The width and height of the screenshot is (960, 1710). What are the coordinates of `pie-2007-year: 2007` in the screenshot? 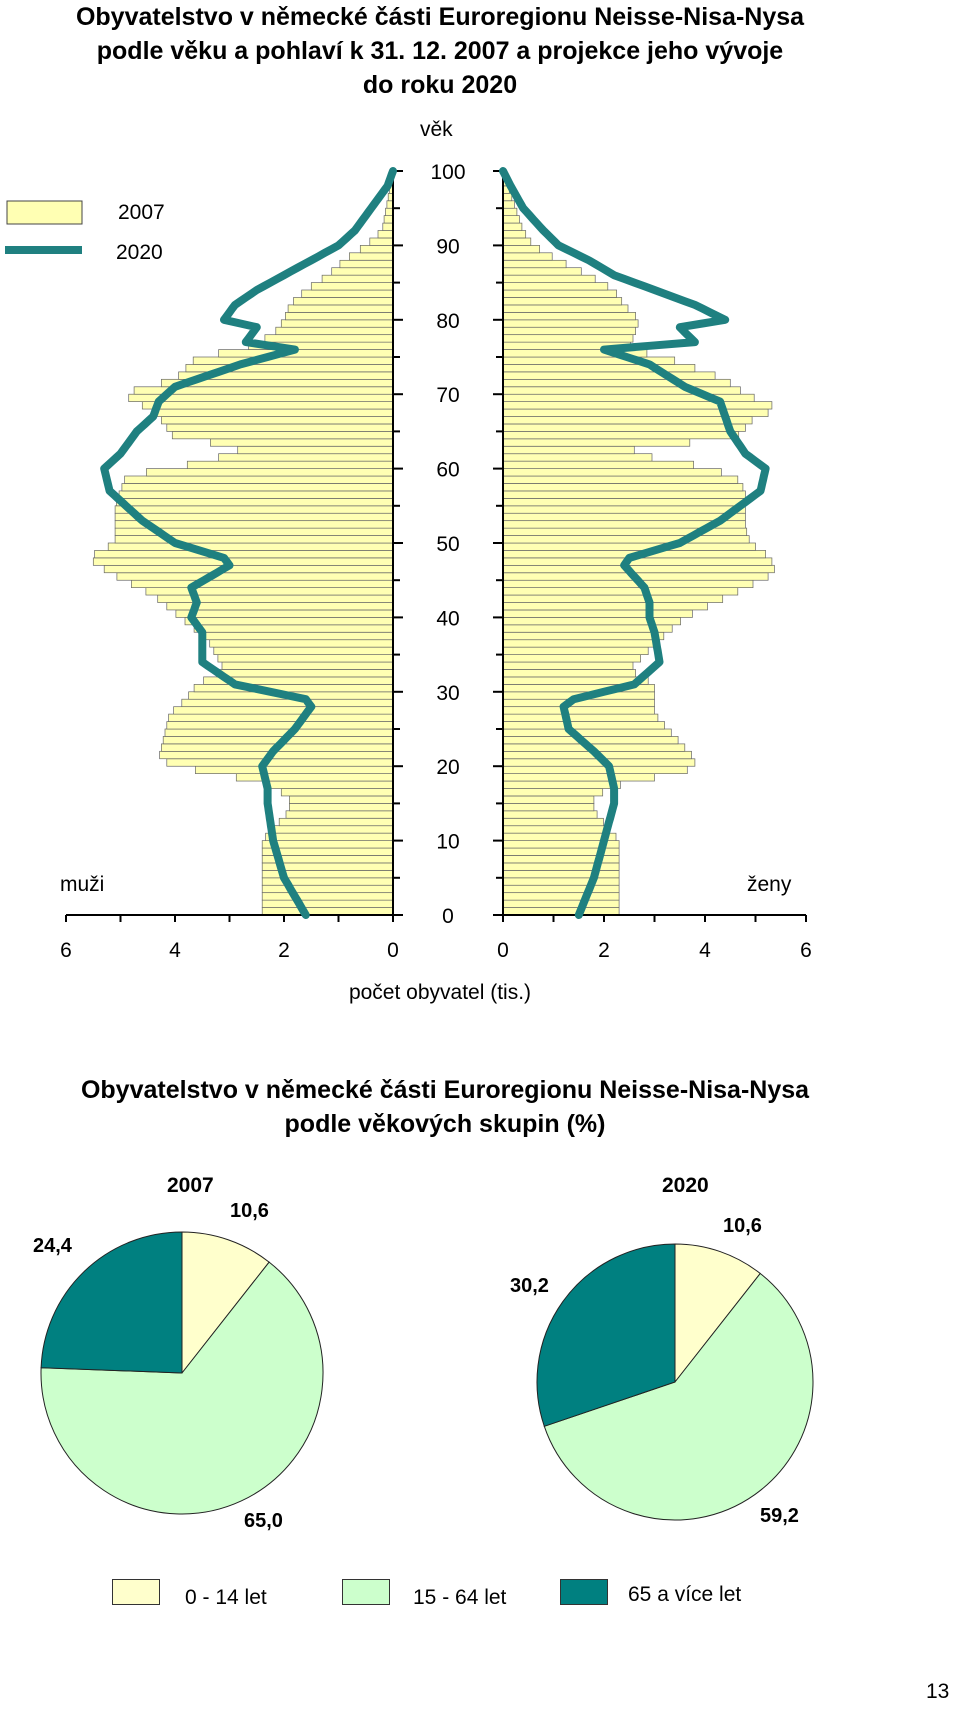 It's located at (190, 1185).